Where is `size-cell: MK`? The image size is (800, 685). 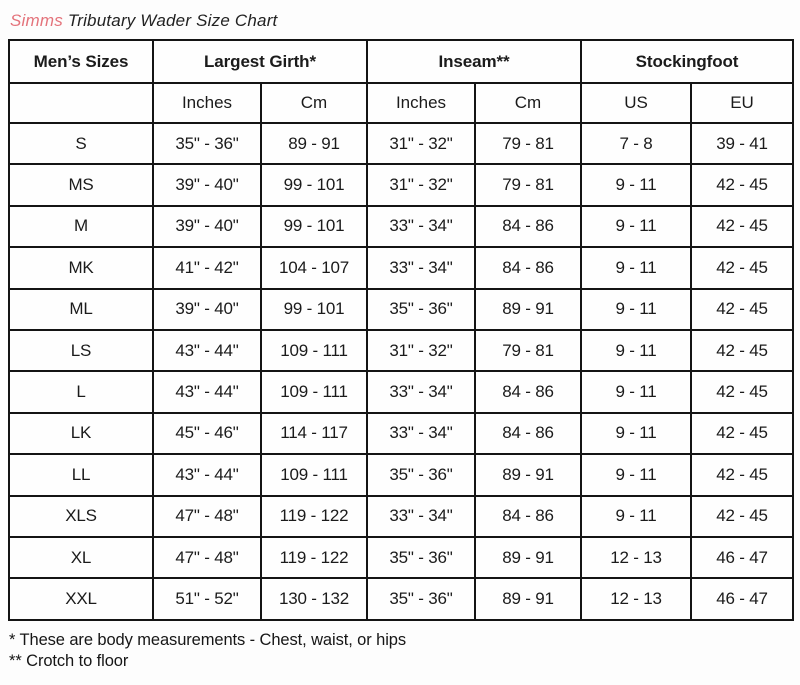 size-cell: MK is located at coordinates (81, 268).